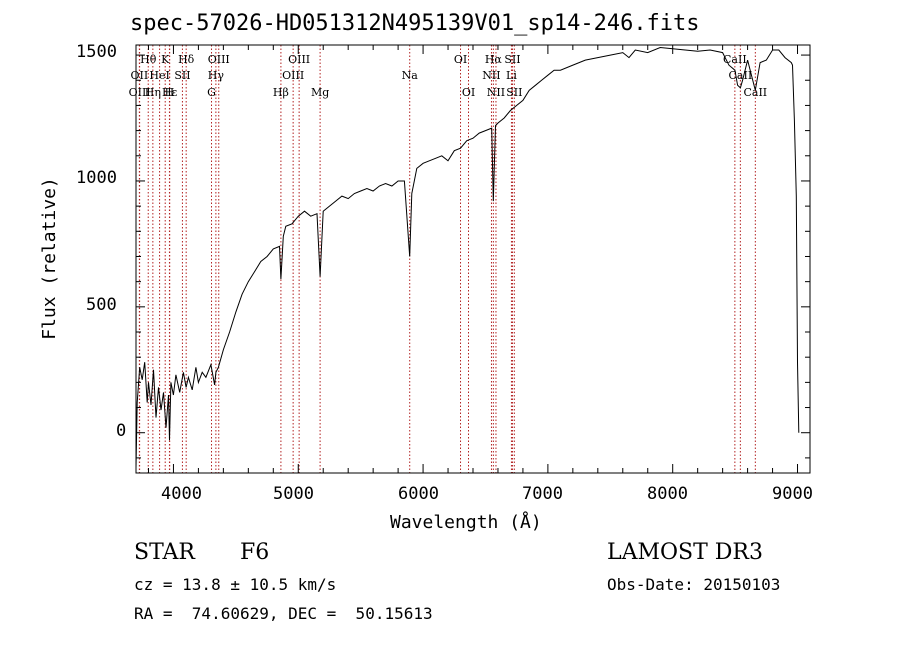 The image size is (900, 649). I want to click on y-tick-label: 1000, so click(96, 178).